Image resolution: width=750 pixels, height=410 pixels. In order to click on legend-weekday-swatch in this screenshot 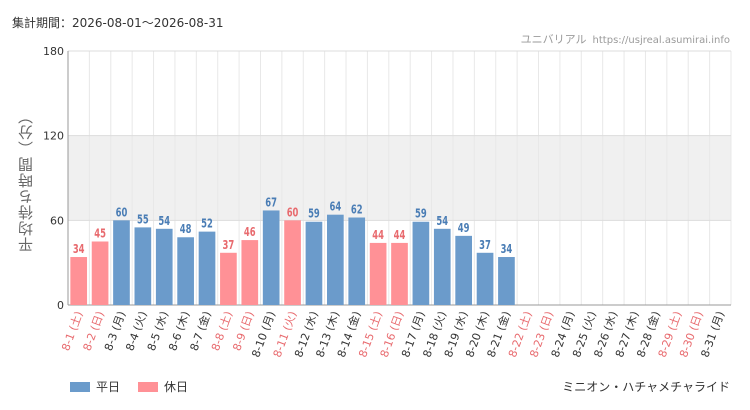, I will do `click(80, 387)`.